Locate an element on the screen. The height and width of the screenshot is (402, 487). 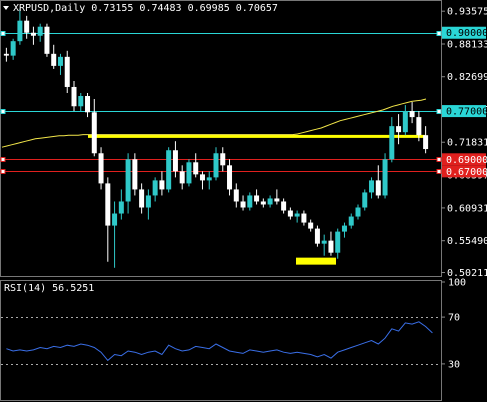
price-tick-label: 0.82699 is located at coordinates (467, 77).